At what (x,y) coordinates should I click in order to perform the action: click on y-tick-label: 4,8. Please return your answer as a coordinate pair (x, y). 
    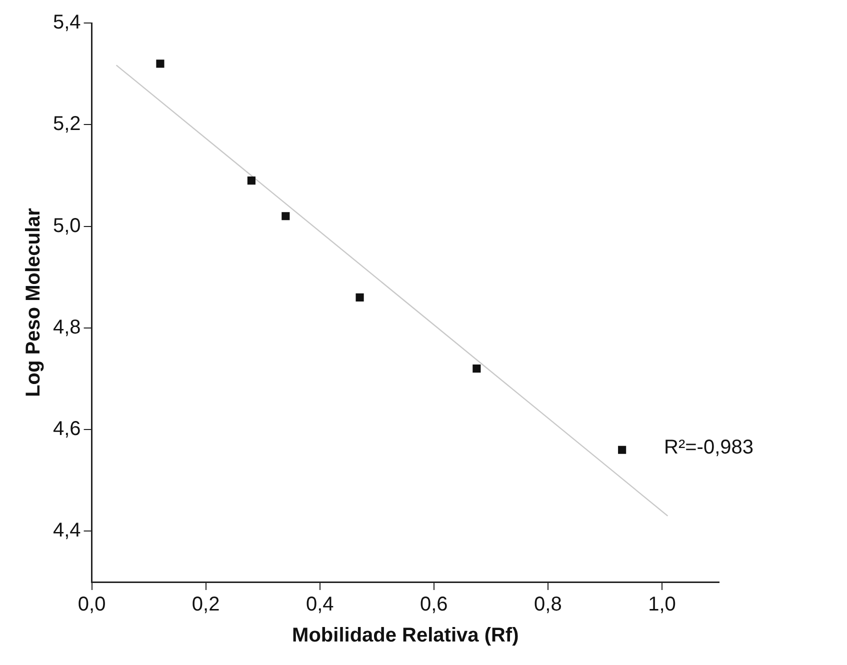
    Looking at the image, I should click on (66, 327).